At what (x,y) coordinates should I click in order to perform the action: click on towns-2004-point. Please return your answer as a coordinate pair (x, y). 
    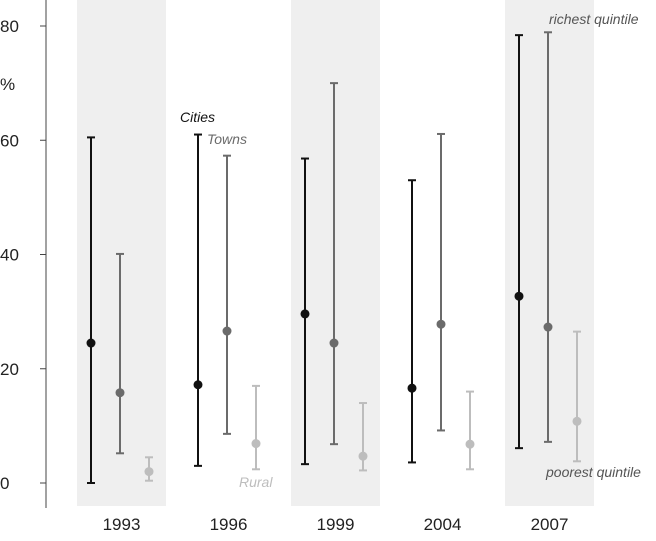
    Looking at the image, I should click on (441, 324).